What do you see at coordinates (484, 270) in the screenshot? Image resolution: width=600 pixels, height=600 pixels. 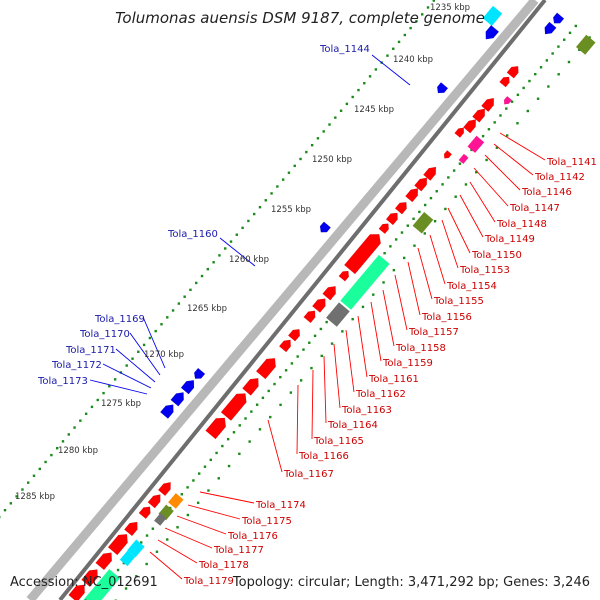 I see `gene-label: Tola_1153` at bounding box center [484, 270].